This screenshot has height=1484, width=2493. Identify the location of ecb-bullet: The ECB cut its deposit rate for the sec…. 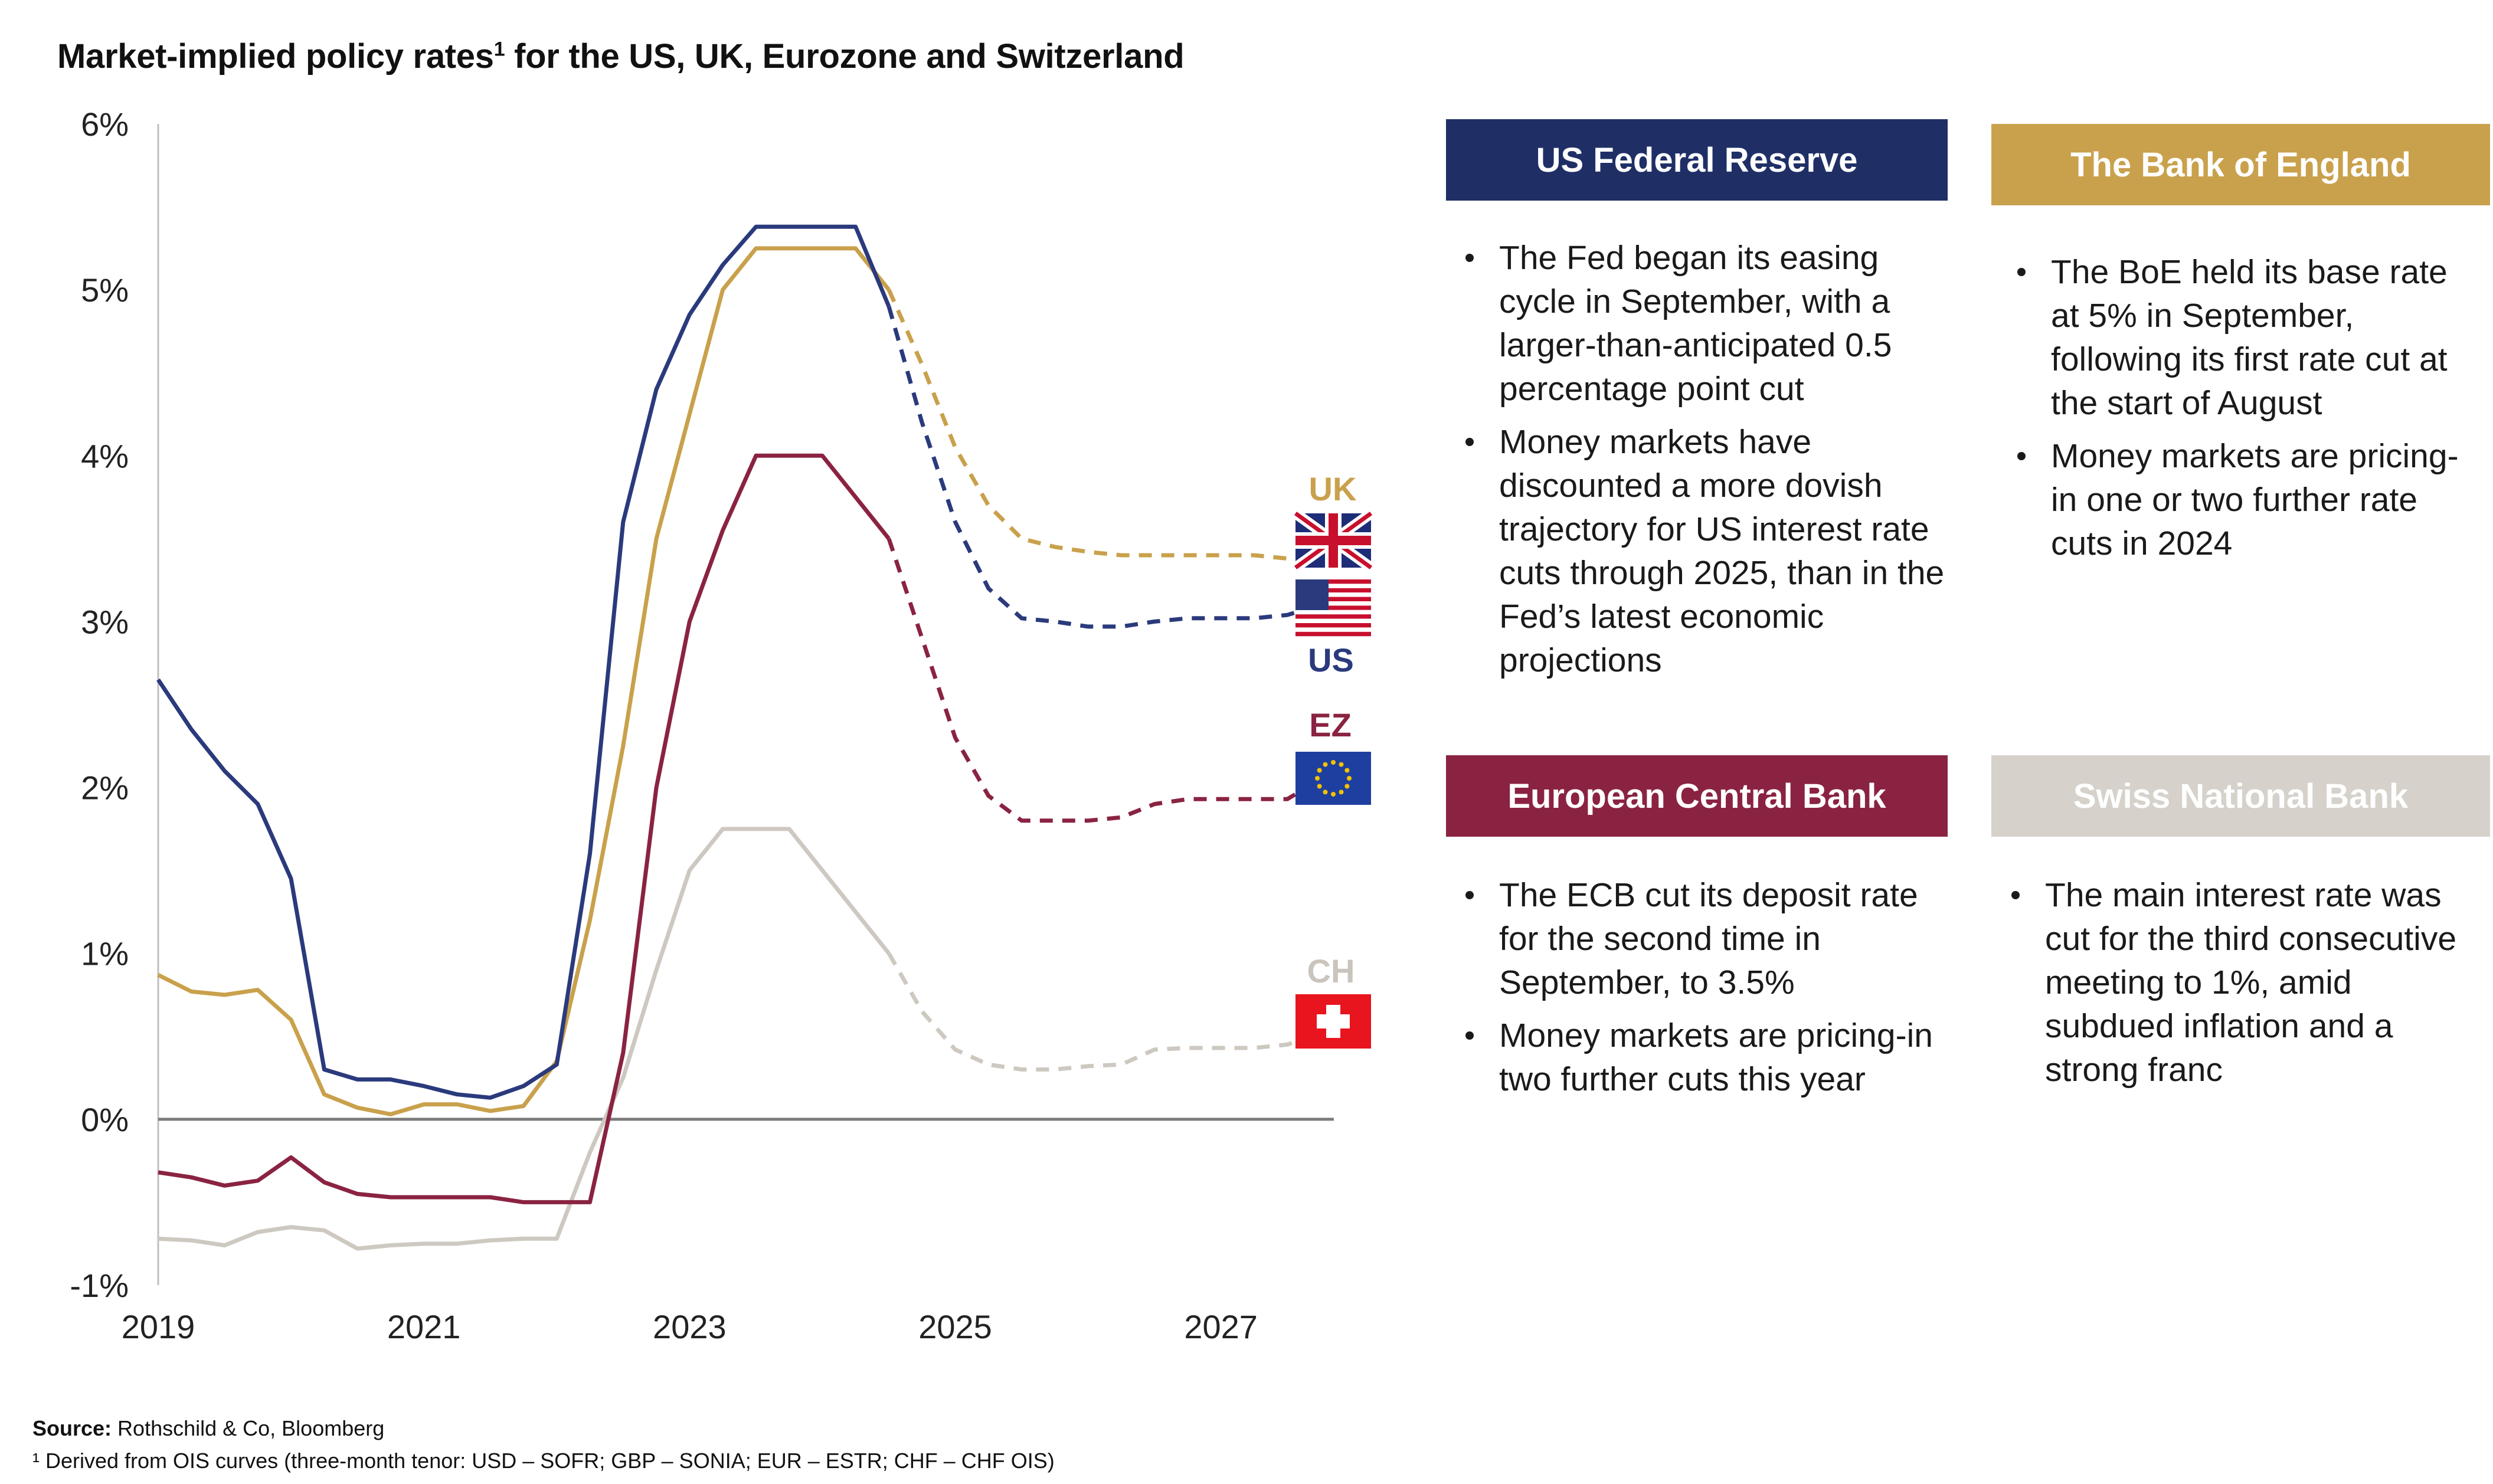
(1703, 938).